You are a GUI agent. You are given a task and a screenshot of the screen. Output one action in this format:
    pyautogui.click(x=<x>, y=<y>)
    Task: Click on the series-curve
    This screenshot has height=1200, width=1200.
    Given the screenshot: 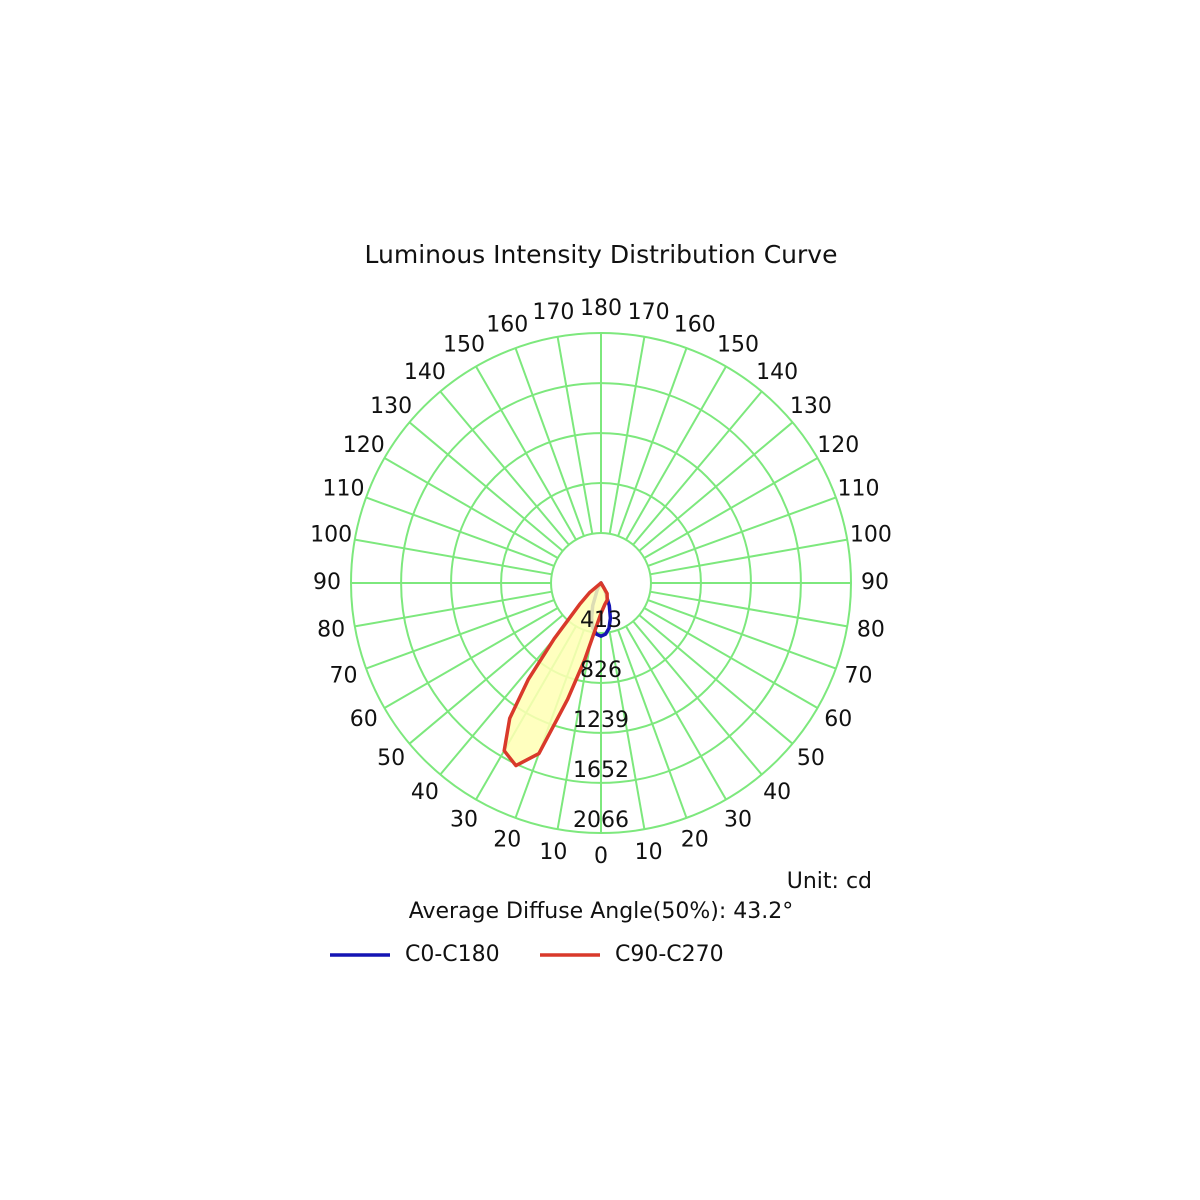 What is the action you would take?
    pyautogui.click(x=555, y=674)
    